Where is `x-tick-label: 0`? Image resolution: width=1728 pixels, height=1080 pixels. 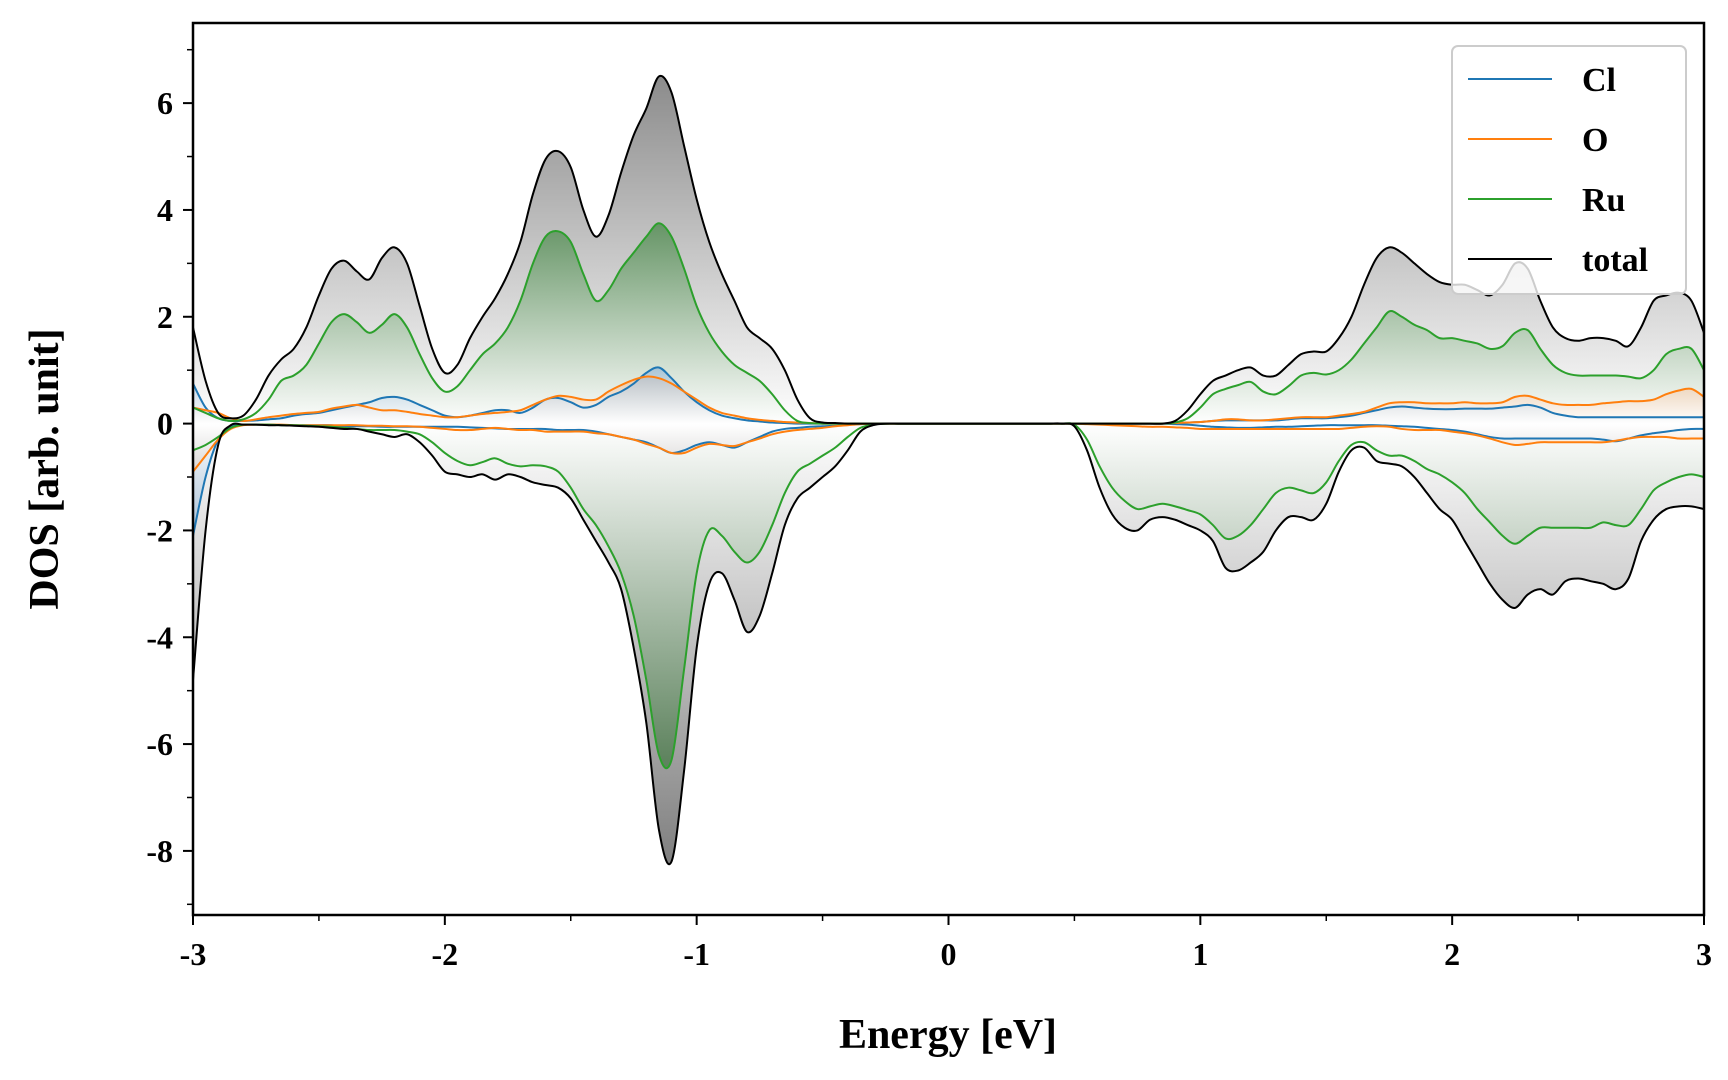 x-tick-label: 0 is located at coordinates (949, 954).